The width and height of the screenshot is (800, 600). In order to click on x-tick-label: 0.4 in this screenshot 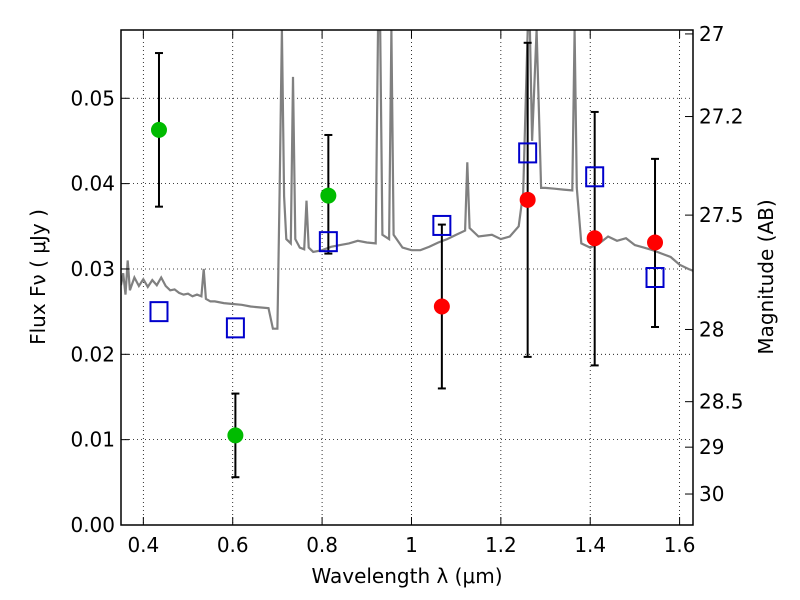, I will do `click(143, 545)`.